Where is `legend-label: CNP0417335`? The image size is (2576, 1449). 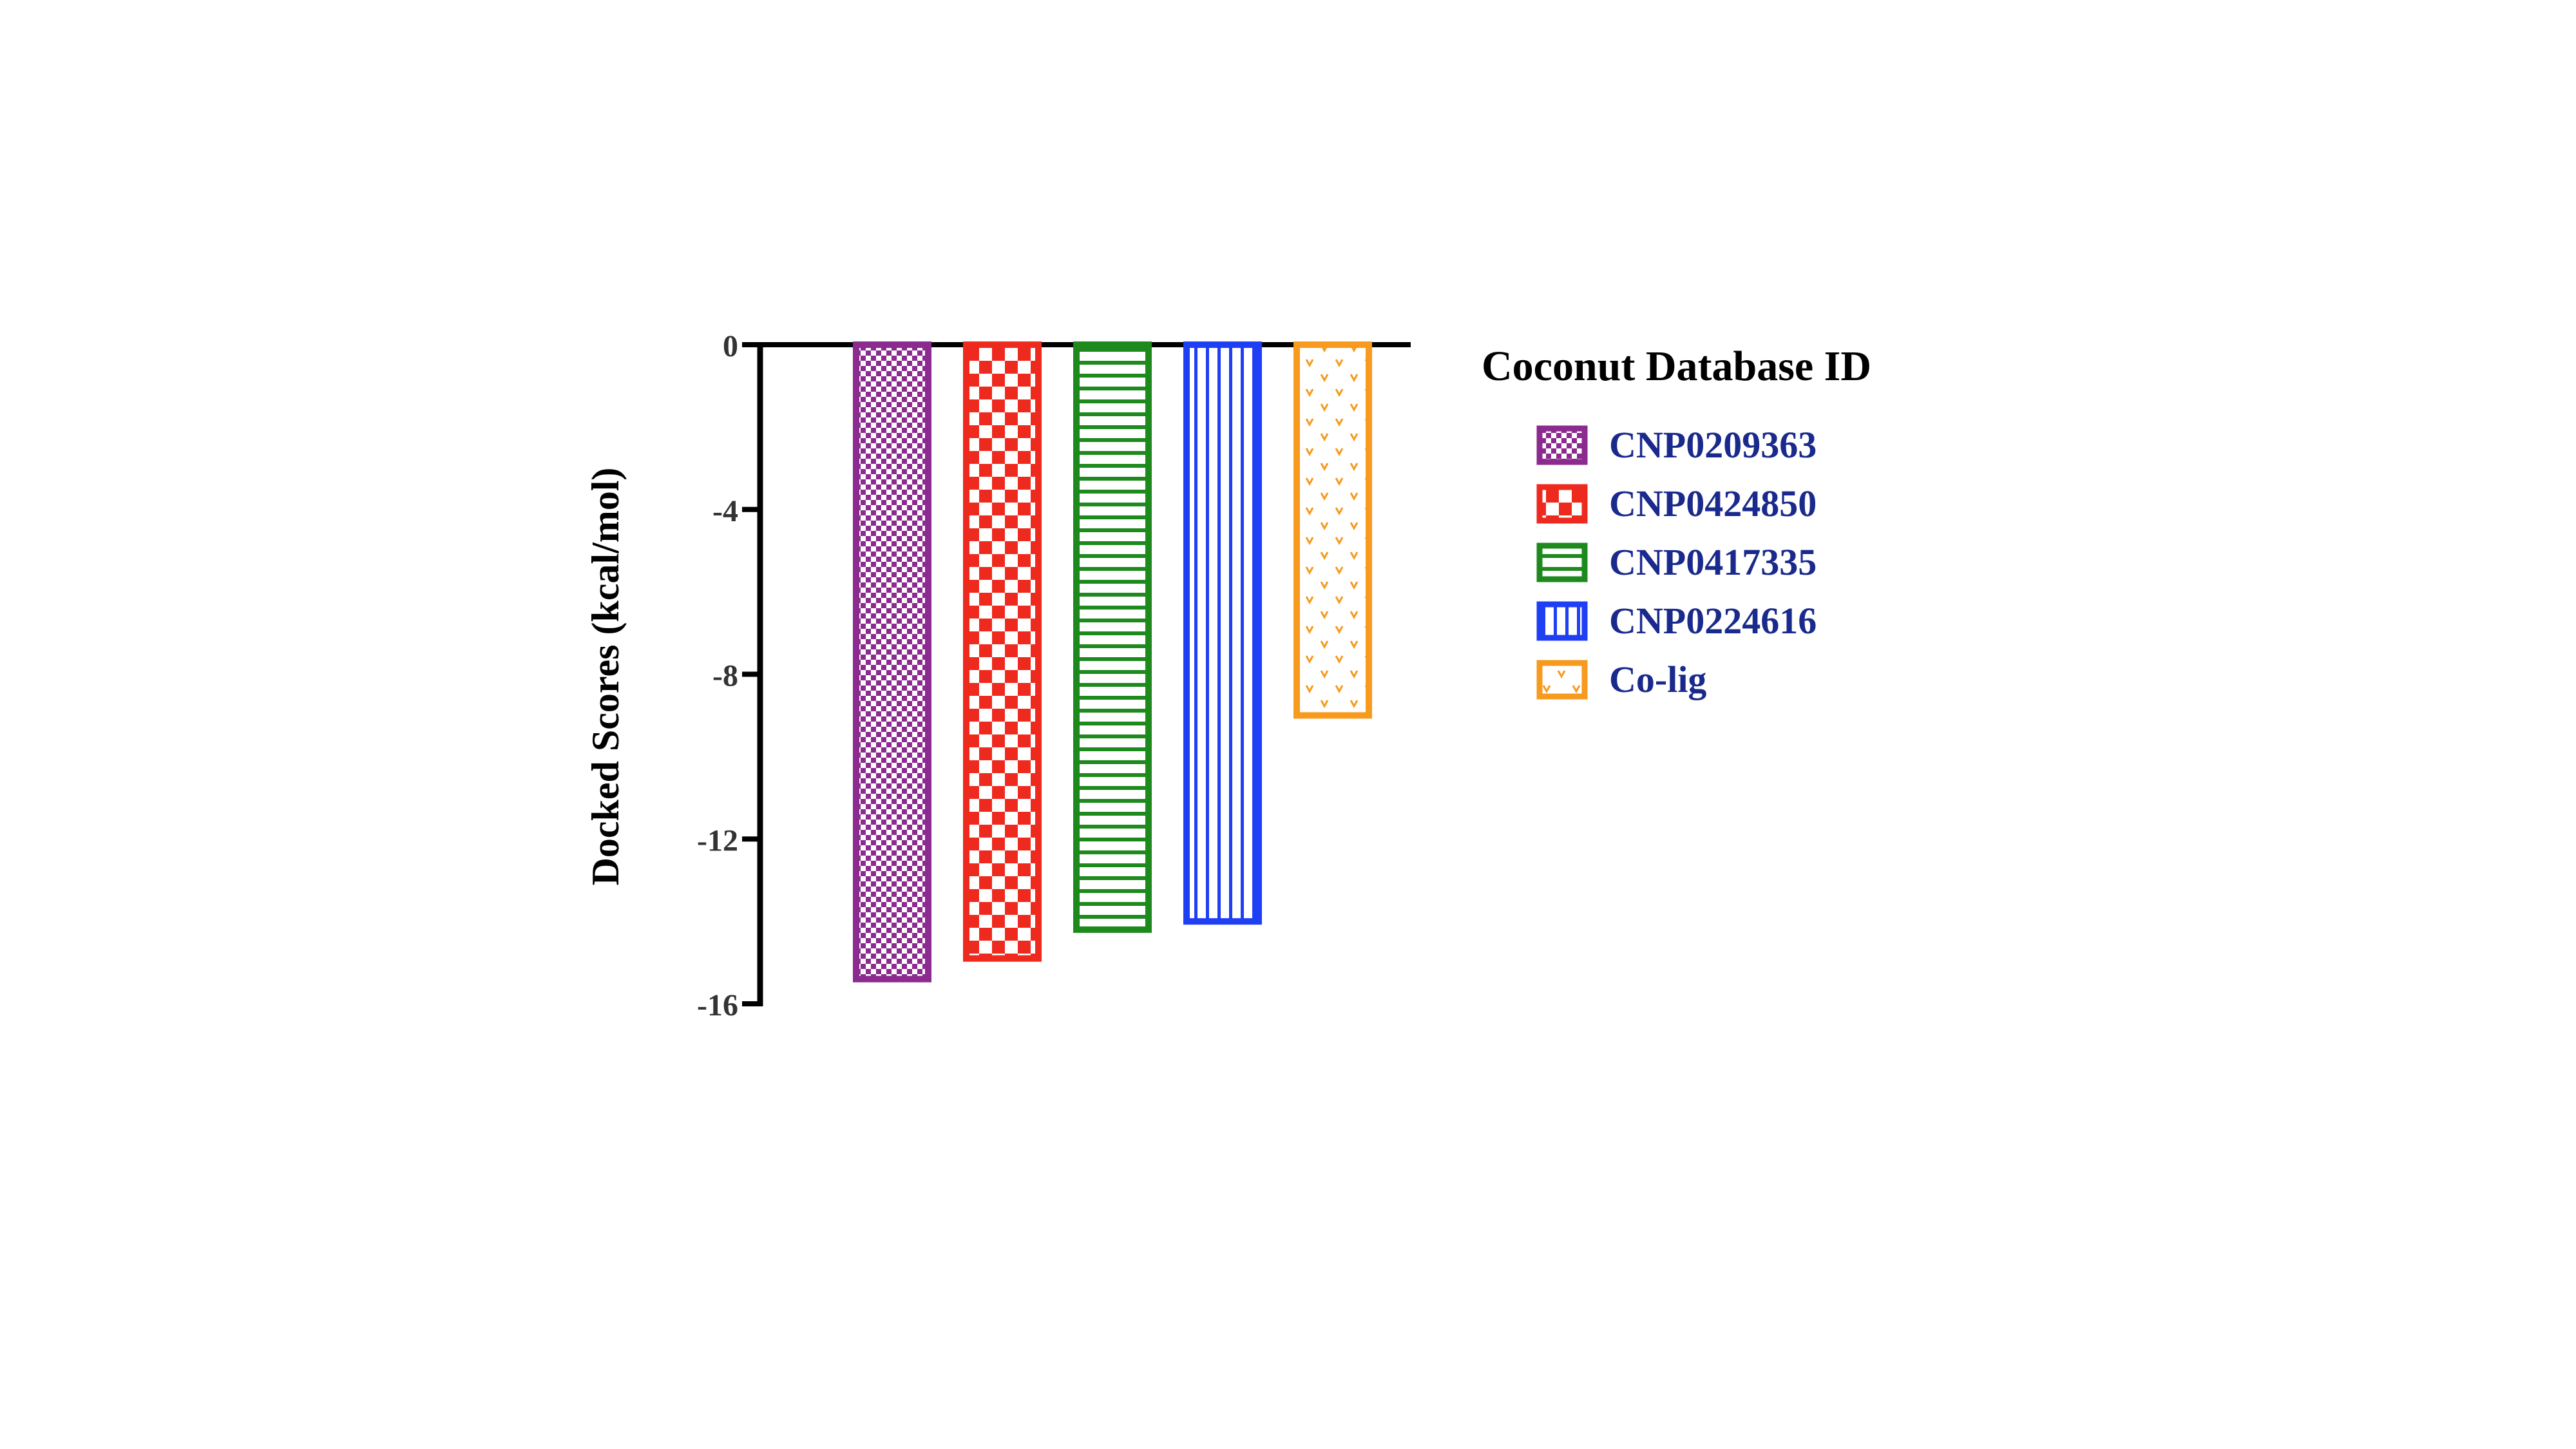
legend-label: CNP0417335 is located at coordinates (1713, 562).